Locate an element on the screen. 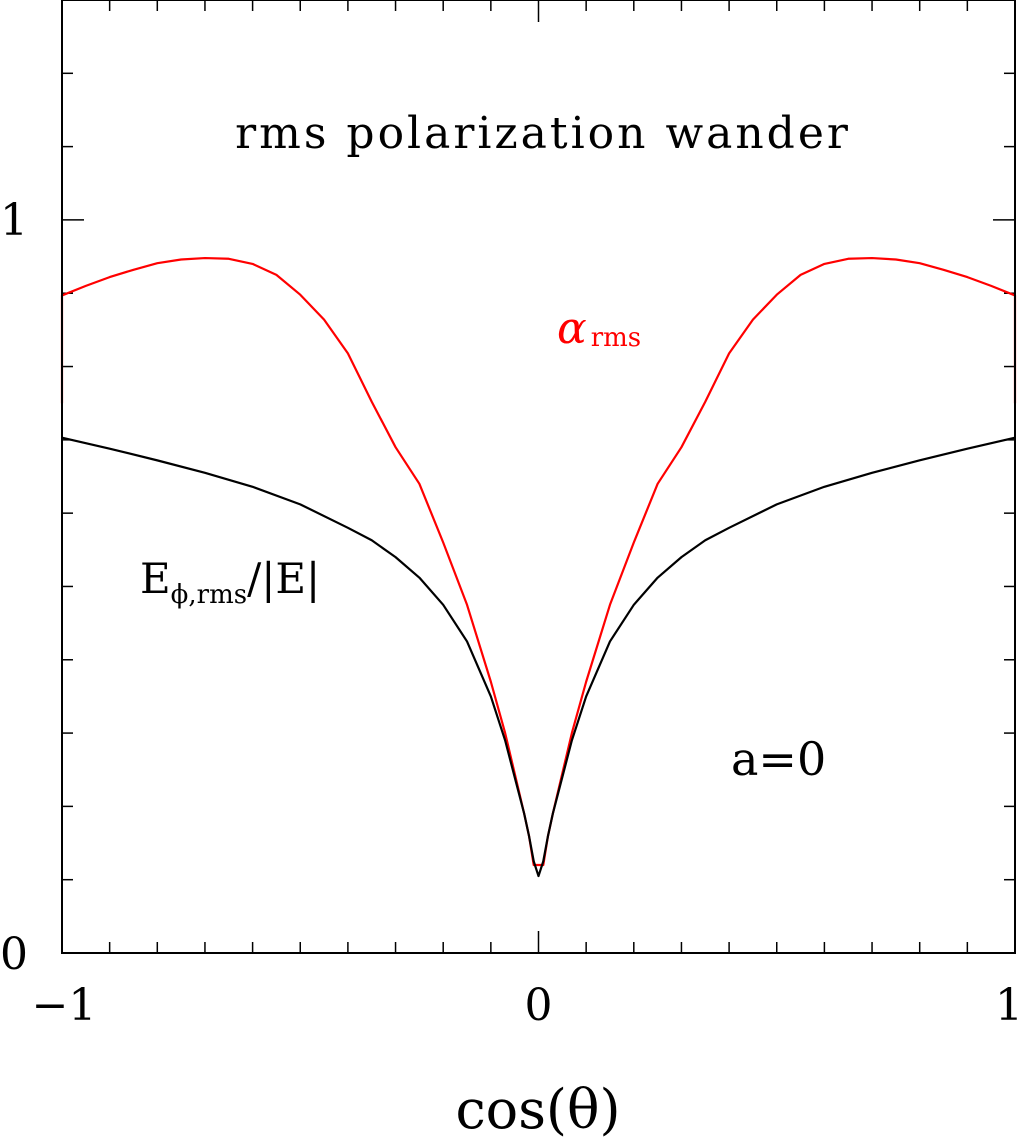  y-tick-labels: 01 is located at coordinates (14, 587).